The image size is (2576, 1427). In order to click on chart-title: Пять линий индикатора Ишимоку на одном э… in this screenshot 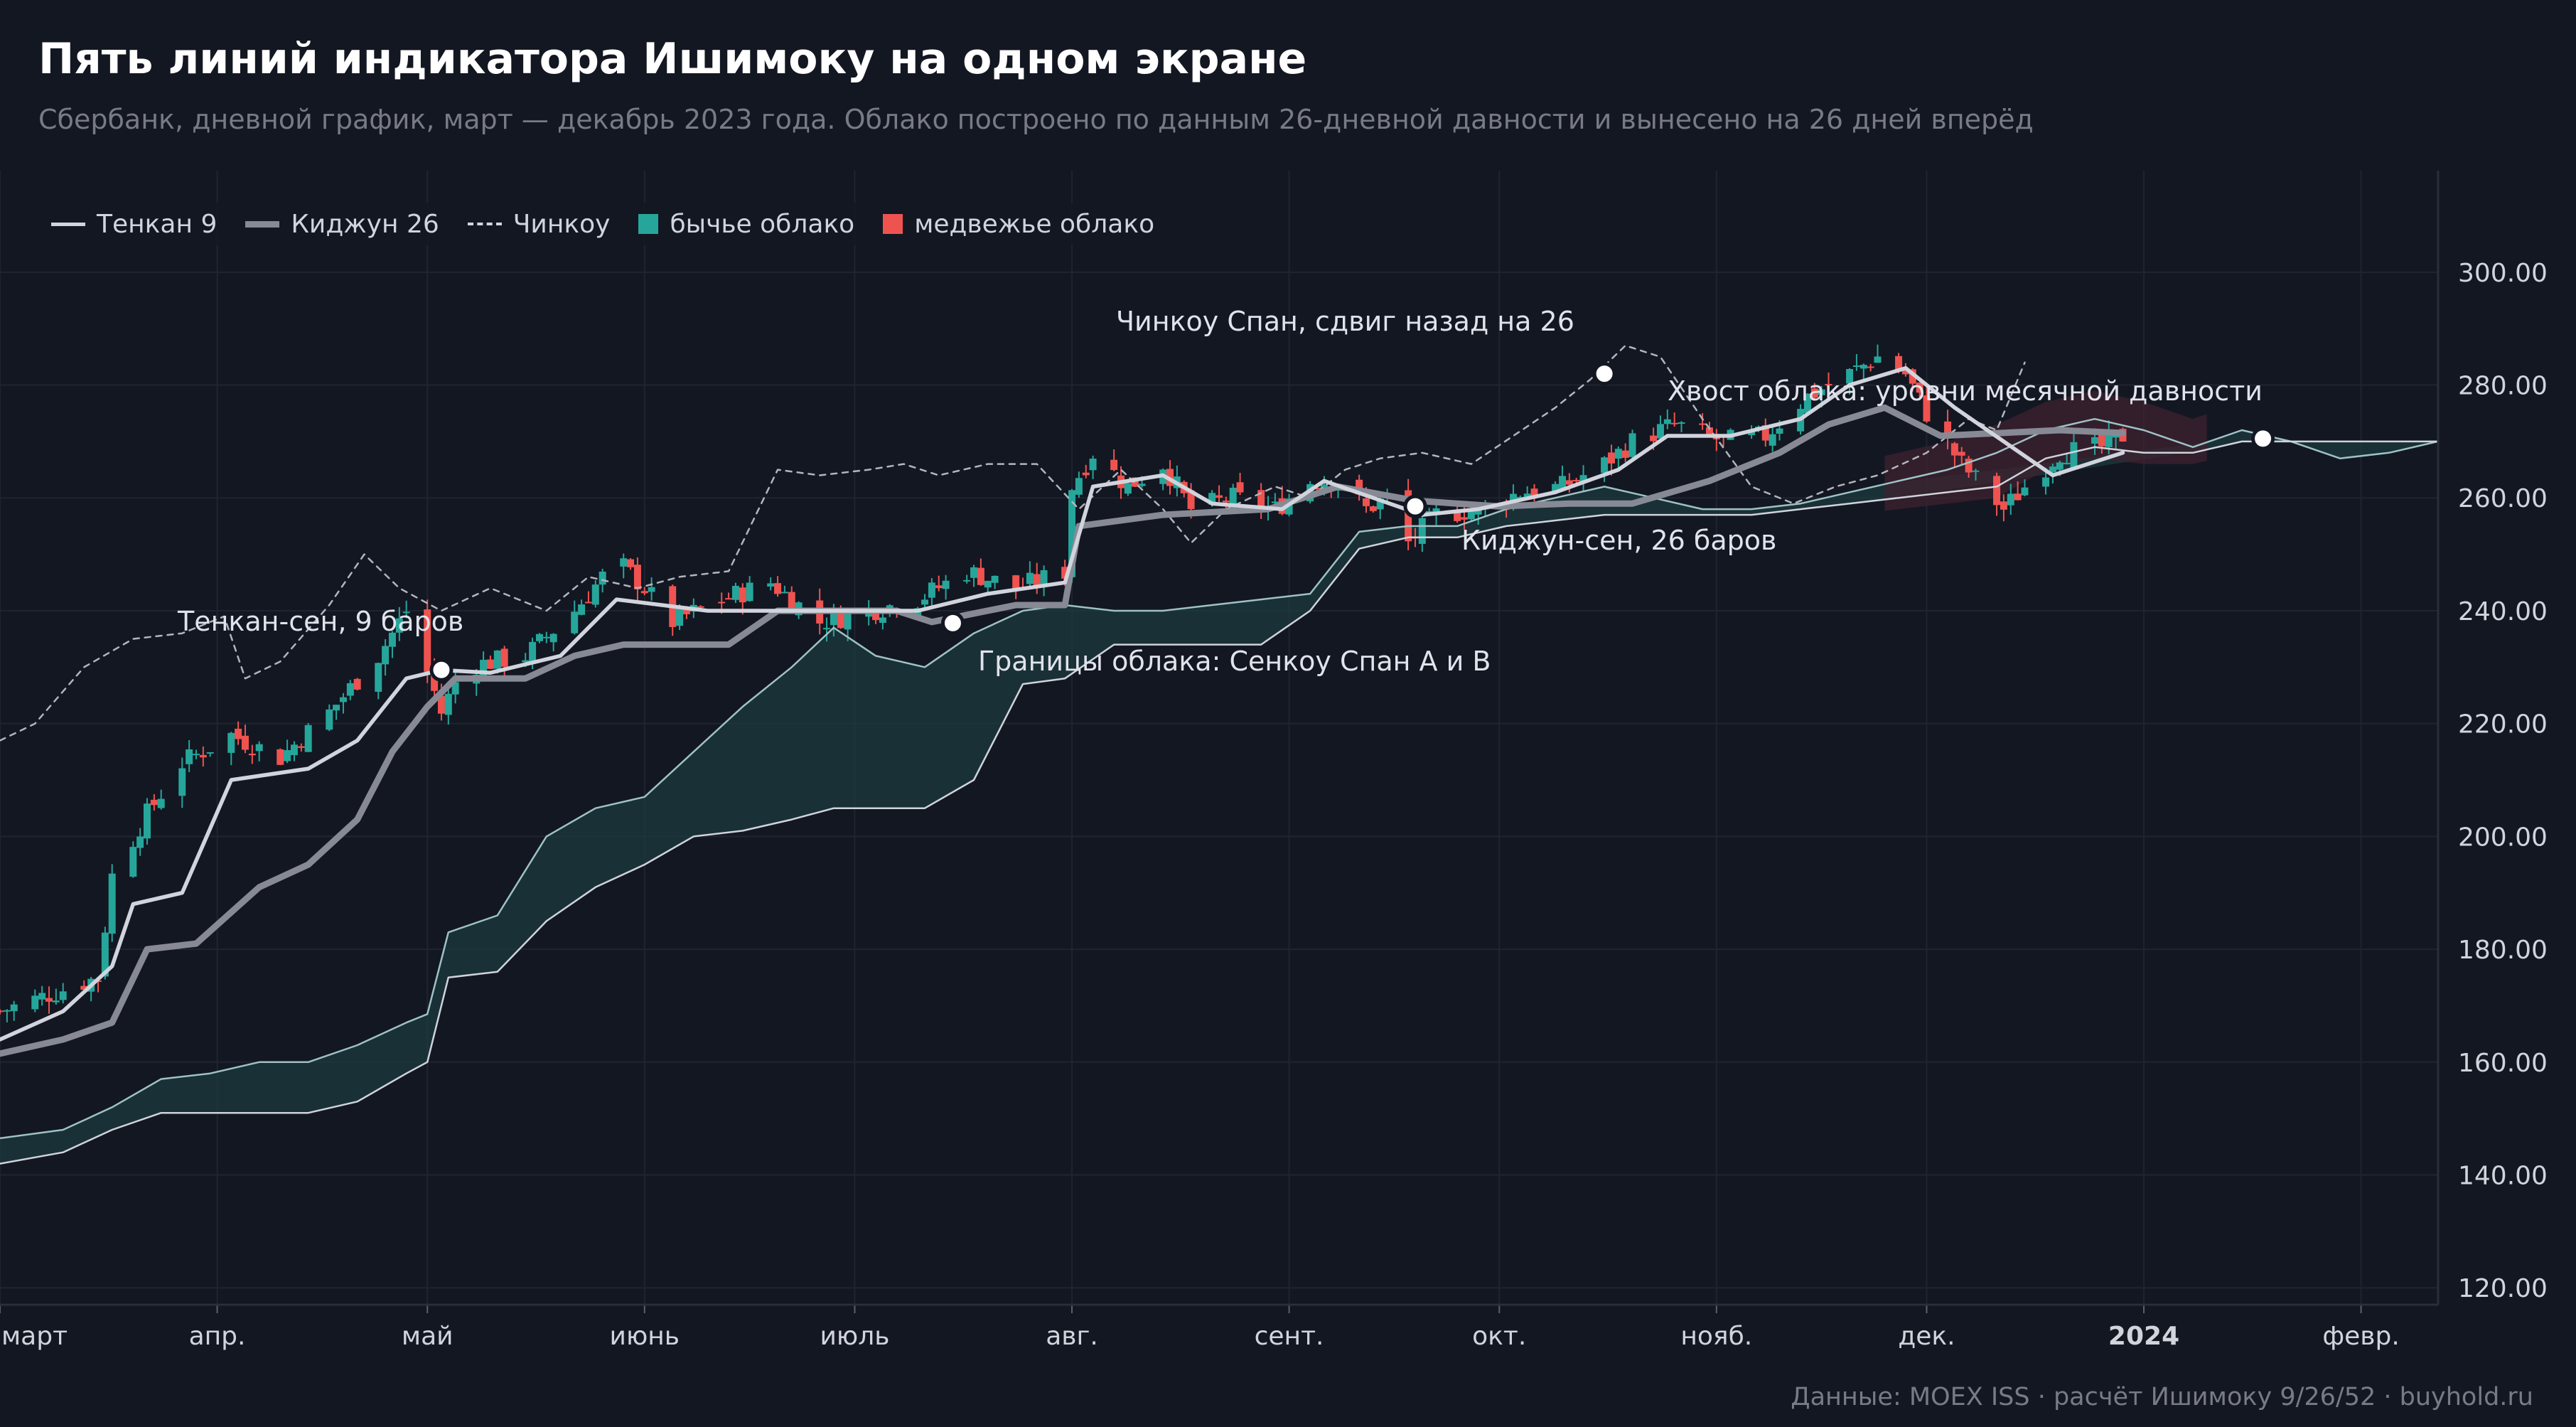, I will do `click(672, 59)`.